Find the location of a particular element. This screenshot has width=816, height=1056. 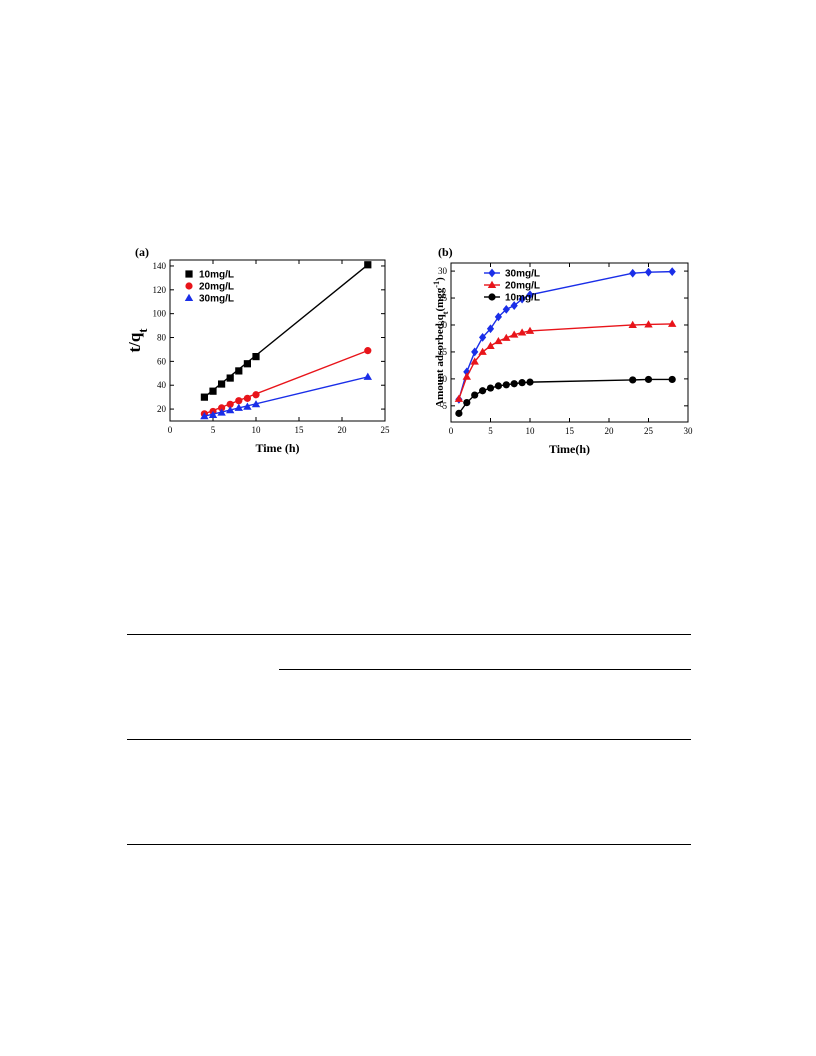

y-tick-label: 120 is located at coordinates (160, 290).